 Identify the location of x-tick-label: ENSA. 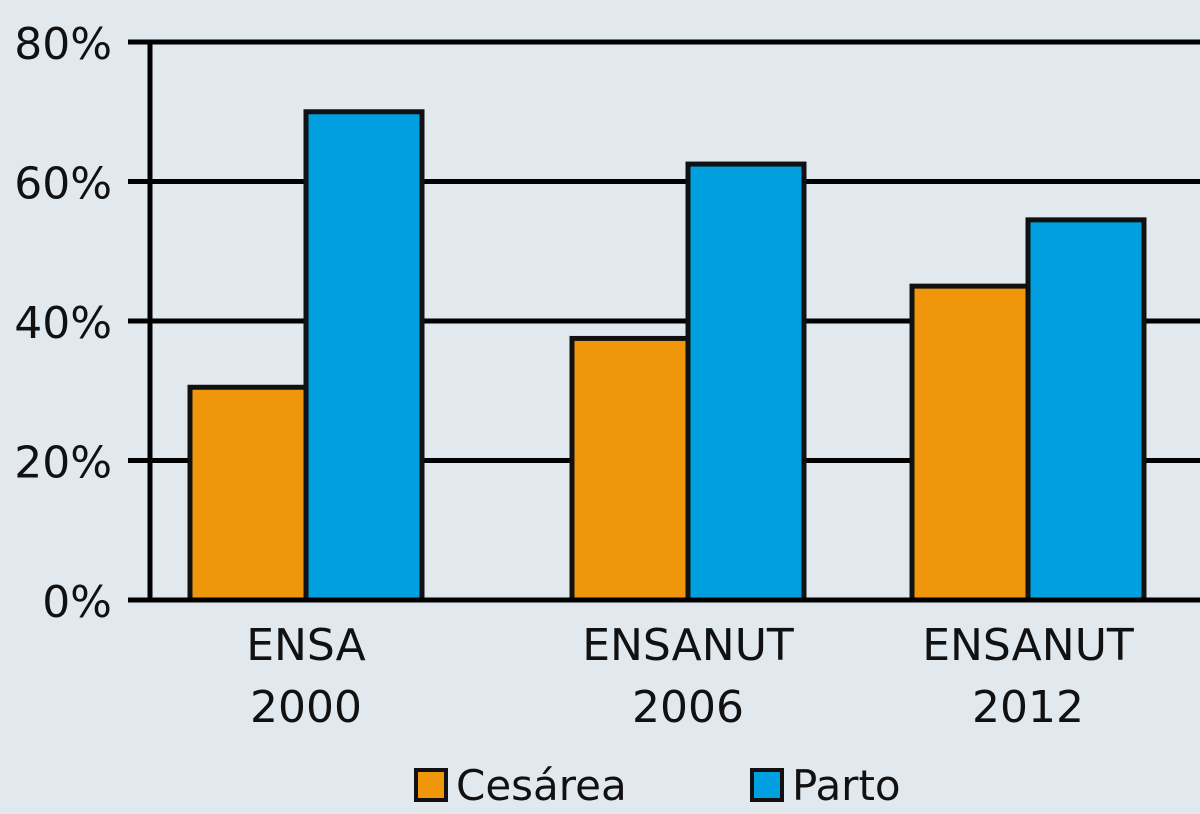
(306, 645).